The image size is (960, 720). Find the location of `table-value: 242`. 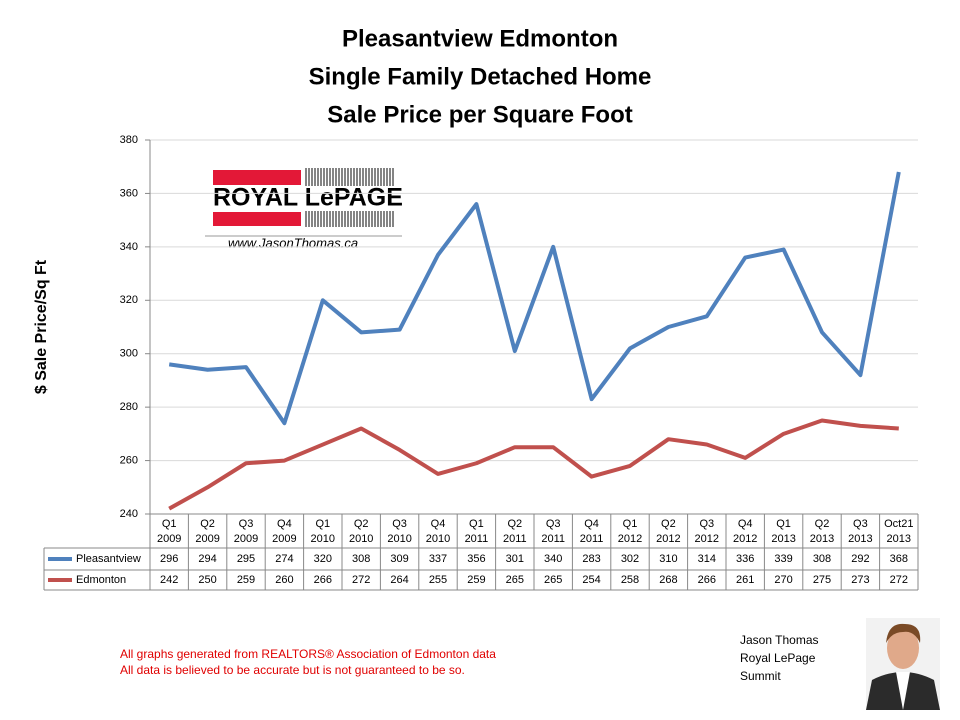

table-value: 242 is located at coordinates (169, 580).